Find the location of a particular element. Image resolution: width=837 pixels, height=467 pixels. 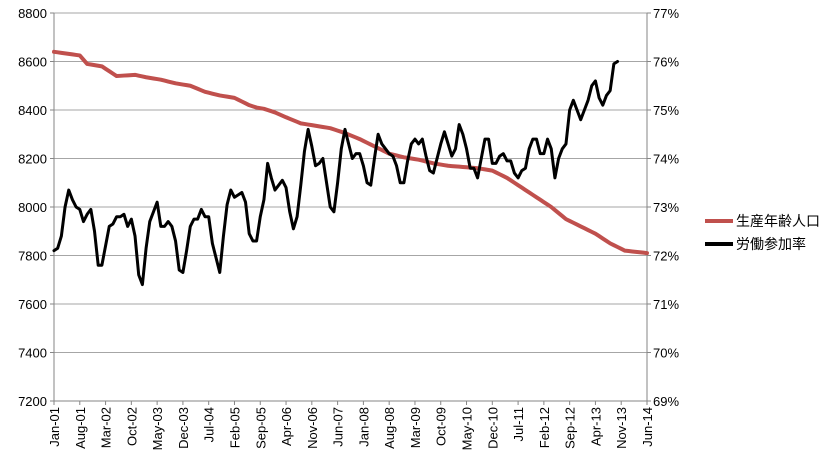

right-axis-tick-label: 73% is located at coordinates (666, 207).